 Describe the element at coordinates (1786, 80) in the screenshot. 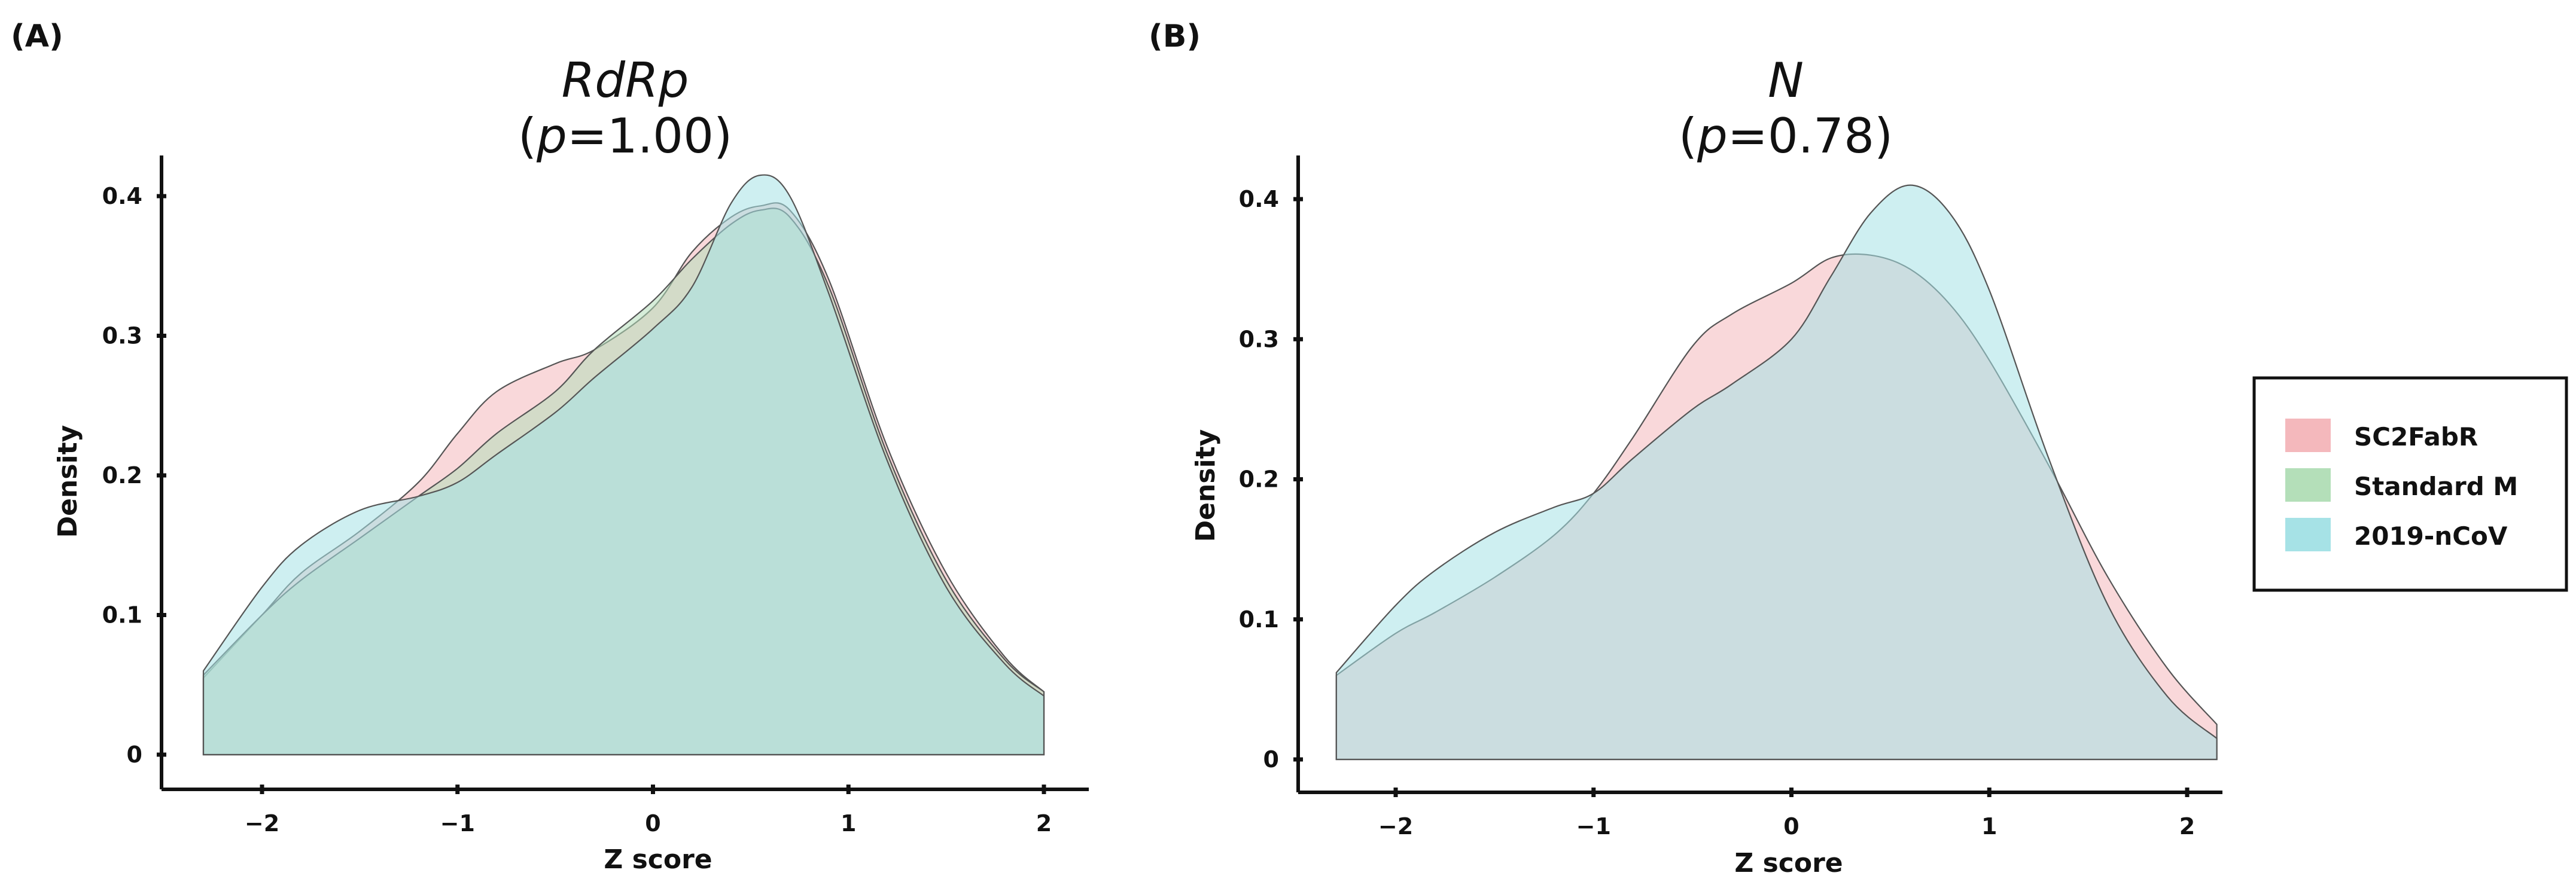

I see `panel-b-title-gene: N` at that location.